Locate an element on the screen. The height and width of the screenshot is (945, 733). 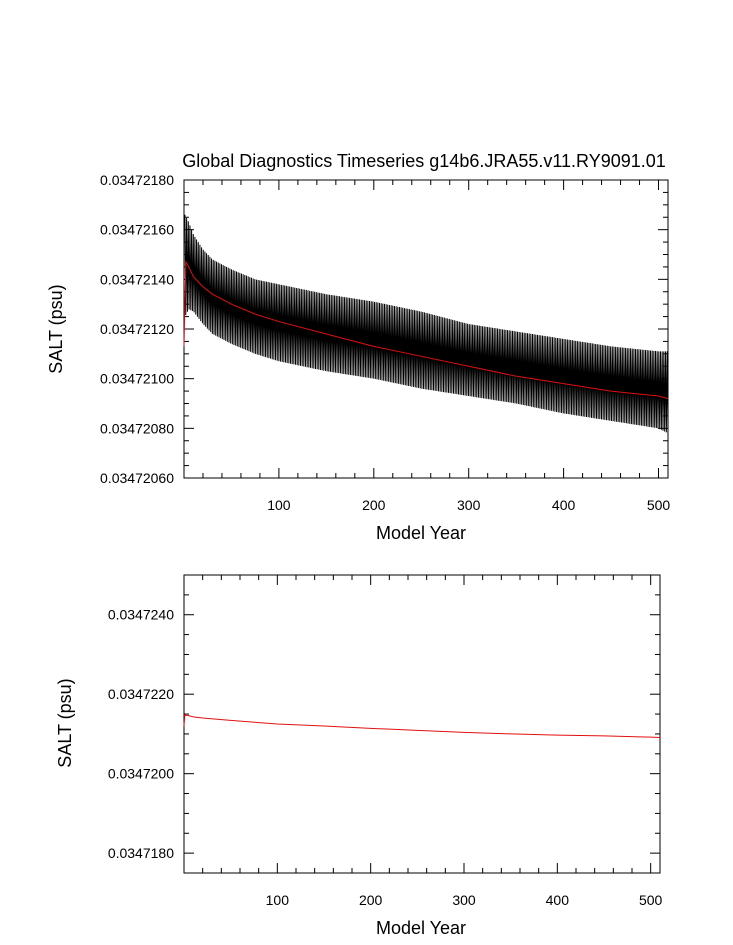
y-tick-label: 0.0347180 is located at coordinates (141, 853).